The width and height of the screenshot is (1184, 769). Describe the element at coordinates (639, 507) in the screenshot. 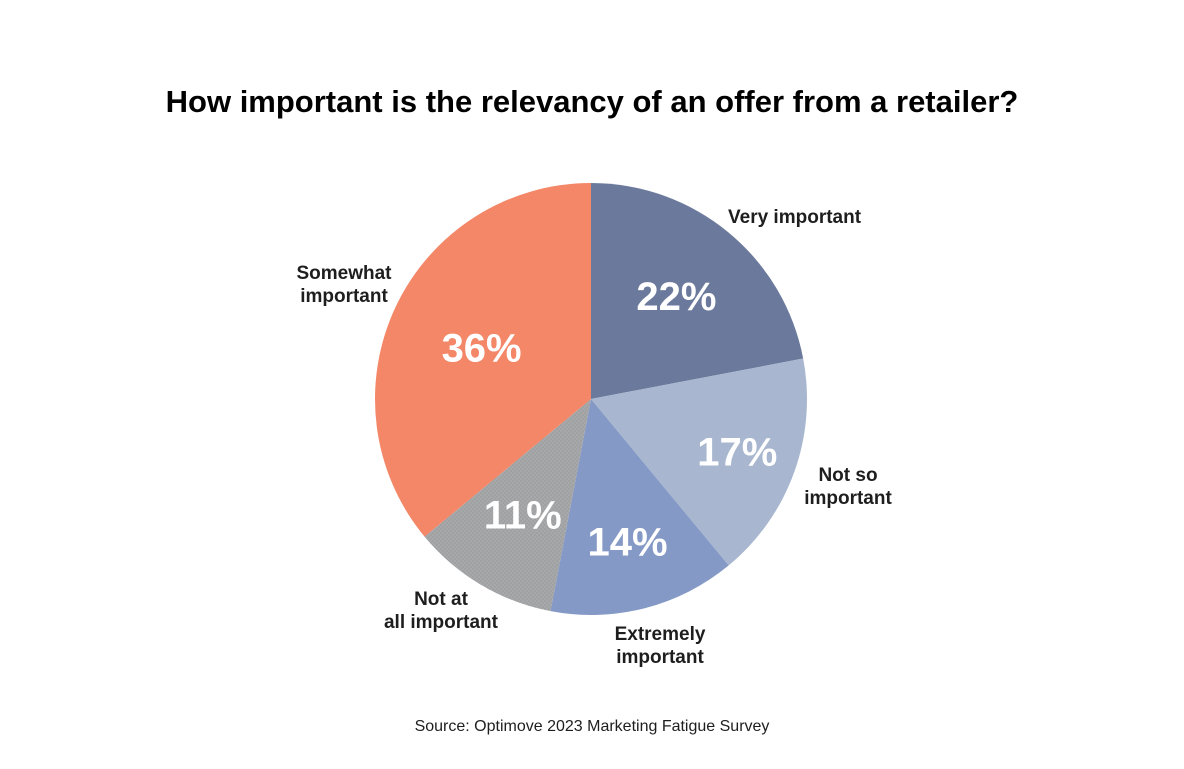

I see `pie-slice-extremely-important` at that location.